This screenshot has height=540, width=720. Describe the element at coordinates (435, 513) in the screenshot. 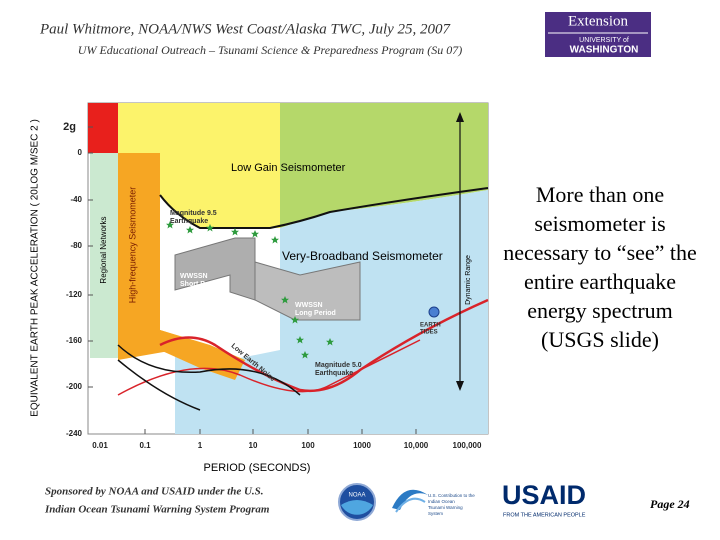

I see `iotws-text: System` at that location.